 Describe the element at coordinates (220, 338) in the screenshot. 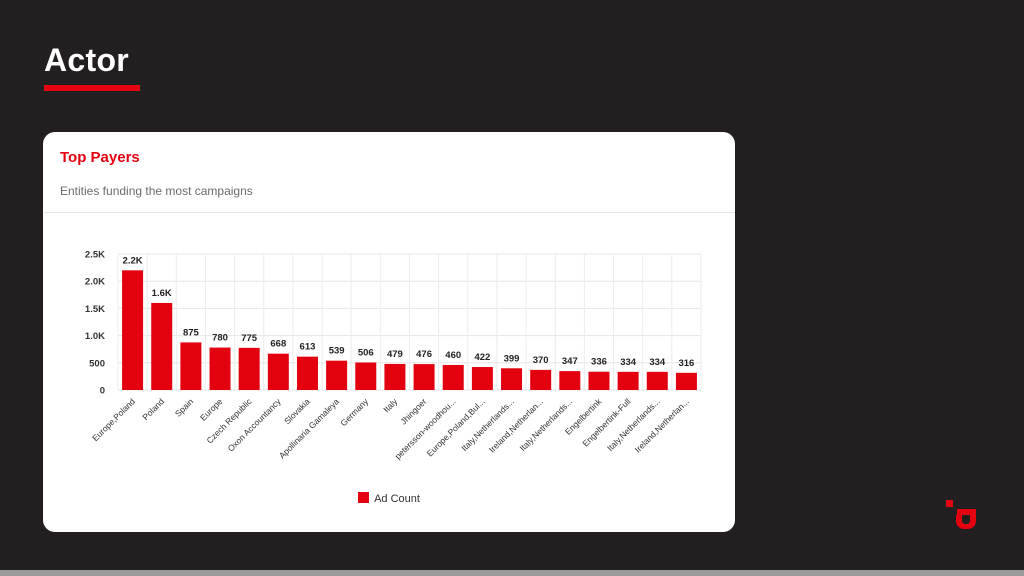

I see `data-label: 780` at that location.